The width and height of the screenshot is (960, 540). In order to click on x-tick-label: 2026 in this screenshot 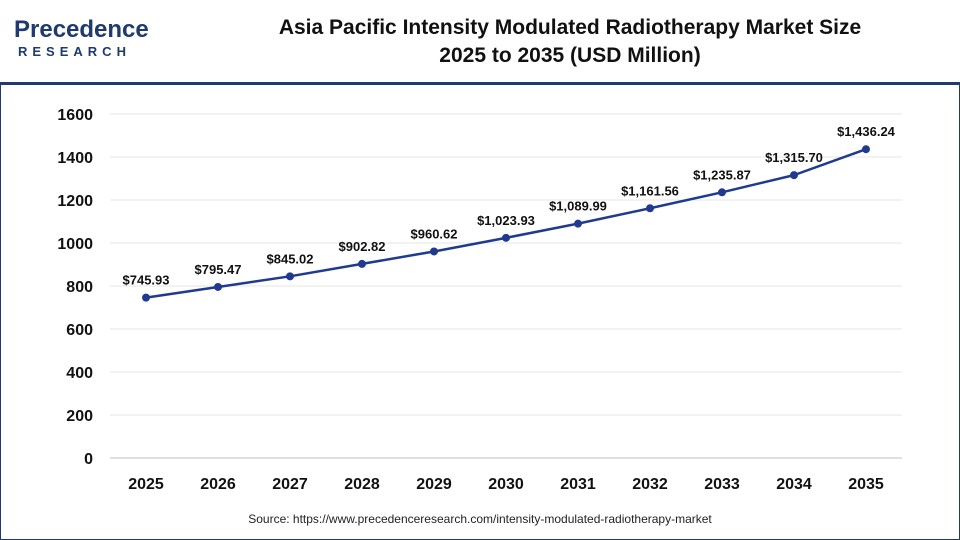, I will do `click(218, 484)`.